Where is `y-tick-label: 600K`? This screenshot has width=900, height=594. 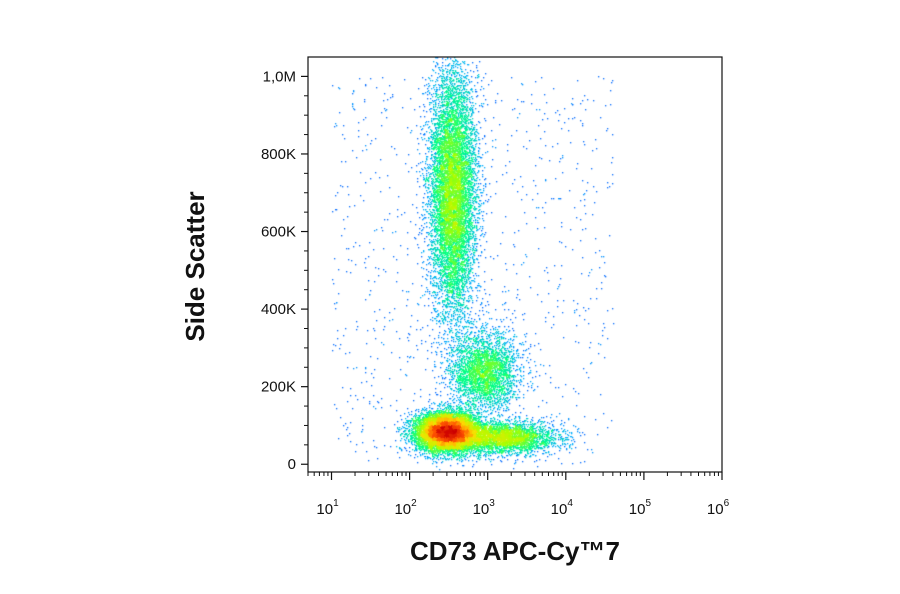
y-tick-label: 600K is located at coordinates (278, 232).